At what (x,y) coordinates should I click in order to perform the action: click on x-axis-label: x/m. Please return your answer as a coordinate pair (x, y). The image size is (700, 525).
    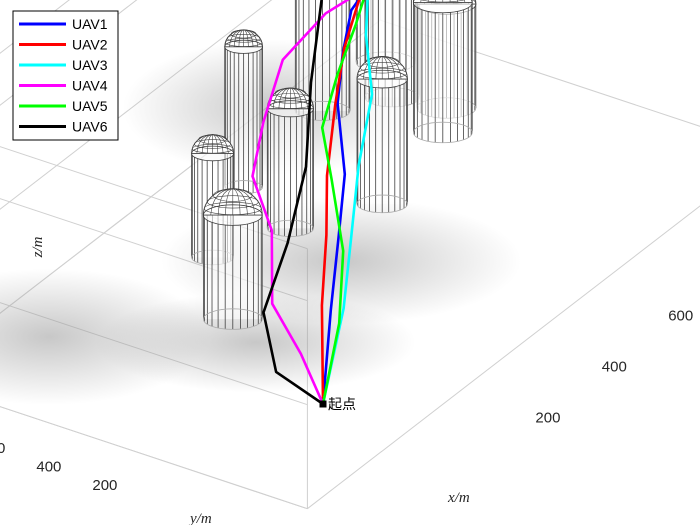
    Looking at the image, I should click on (458, 498).